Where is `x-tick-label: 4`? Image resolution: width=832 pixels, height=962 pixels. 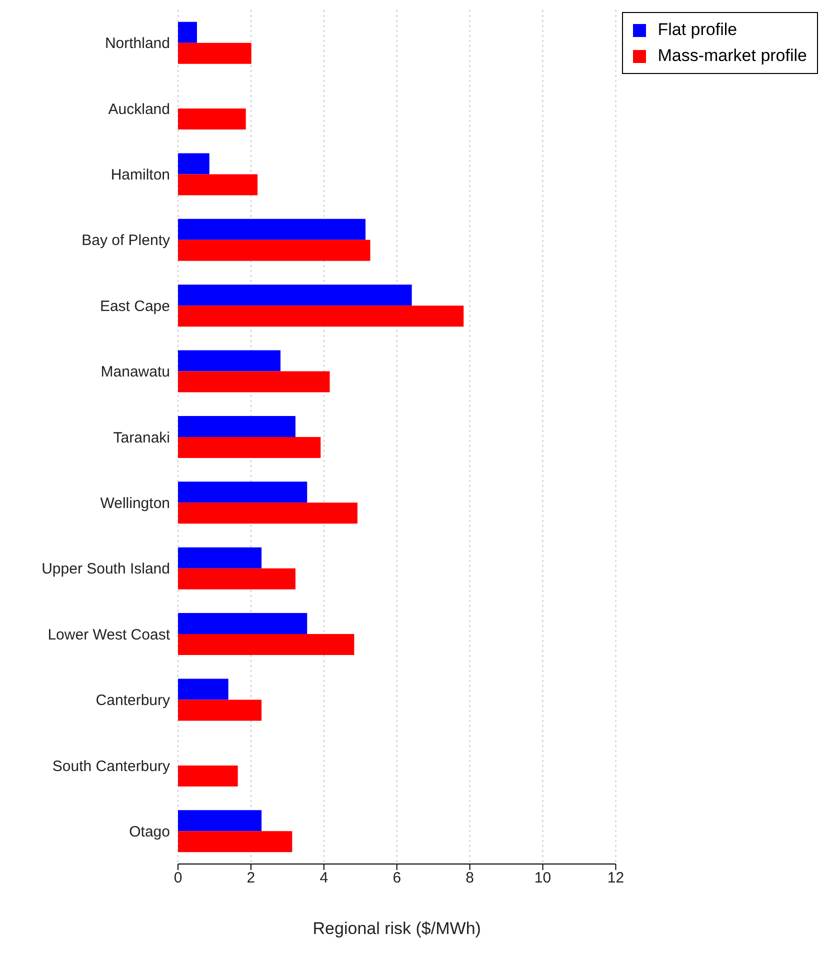
x-tick-label: 4 is located at coordinates (324, 878).